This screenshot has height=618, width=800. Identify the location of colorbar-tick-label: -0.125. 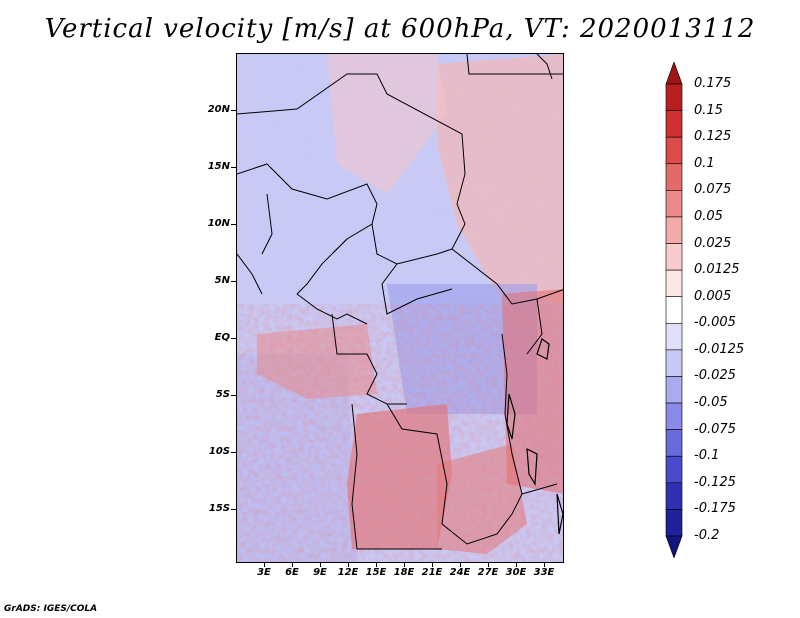
(715, 482).